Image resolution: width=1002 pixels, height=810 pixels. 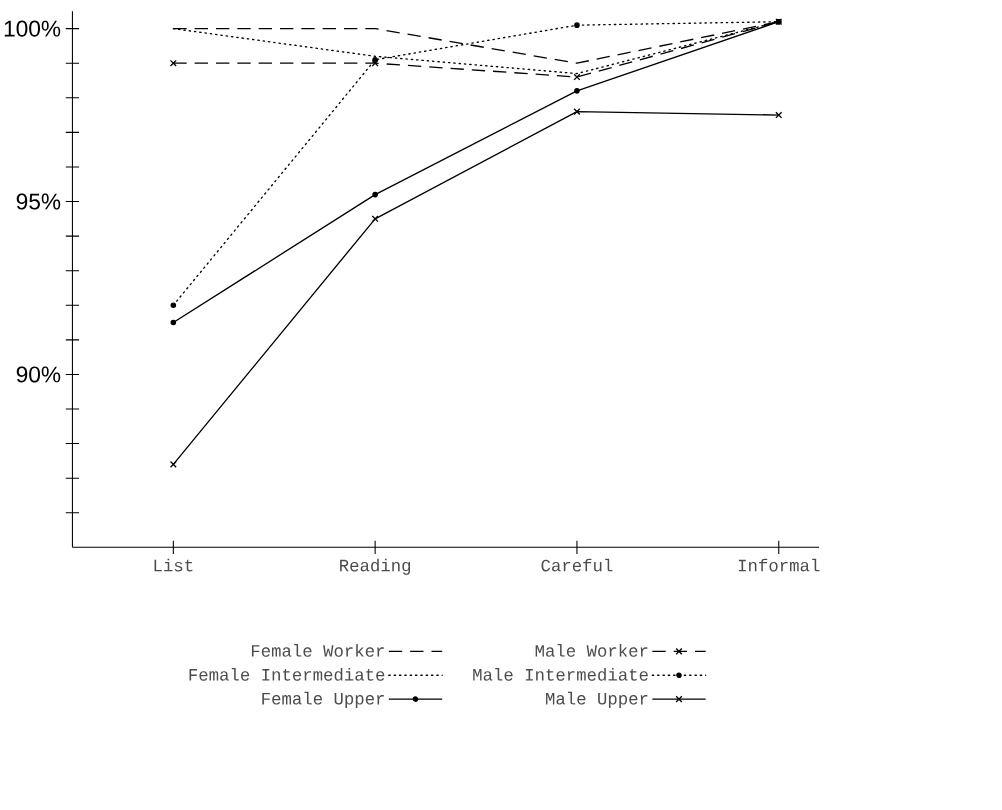 What do you see at coordinates (323, 699) in the screenshot?
I see `legend-label: Female Upper` at bounding box center [323, 699].